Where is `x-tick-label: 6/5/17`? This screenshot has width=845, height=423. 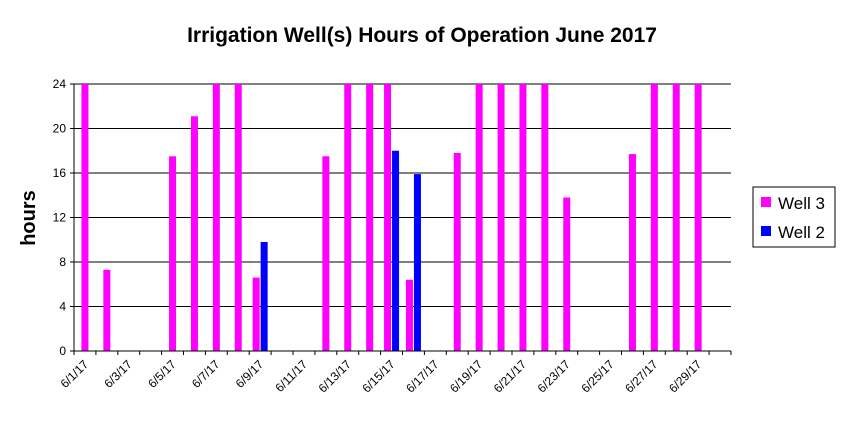 x-tick-label: 6/5/17 is located at coordinates (162, 374).